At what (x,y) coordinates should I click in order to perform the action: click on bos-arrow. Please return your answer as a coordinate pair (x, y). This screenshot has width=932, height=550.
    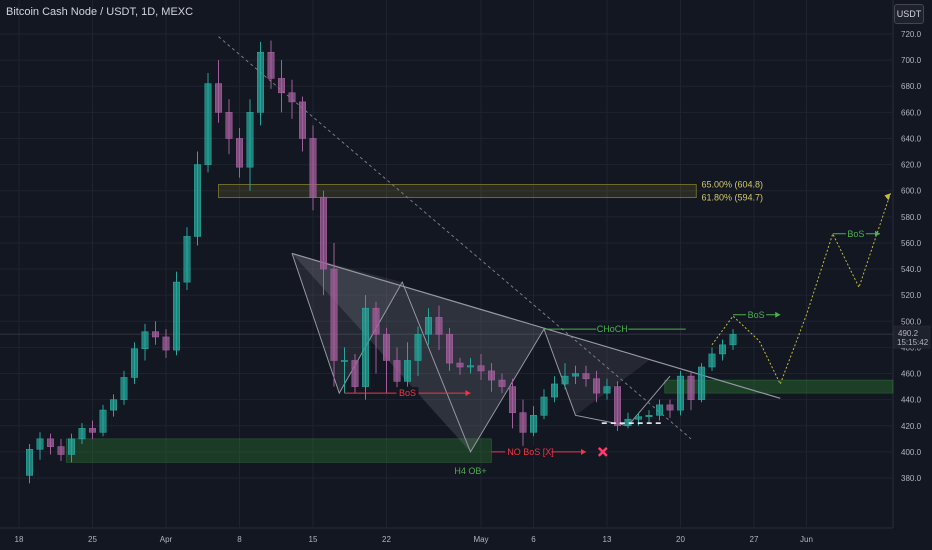
    Looking at the image, I should click on (468, 393).